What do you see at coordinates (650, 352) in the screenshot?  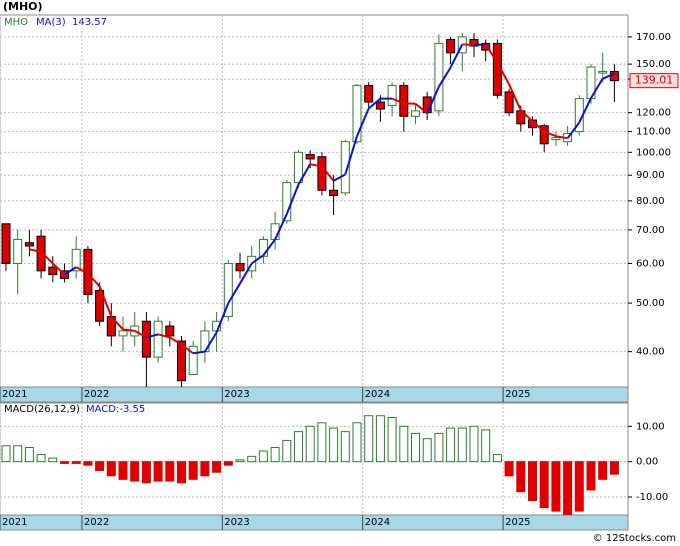 I see `y-tick-label: 40.00` at bounding box center [650, 352].